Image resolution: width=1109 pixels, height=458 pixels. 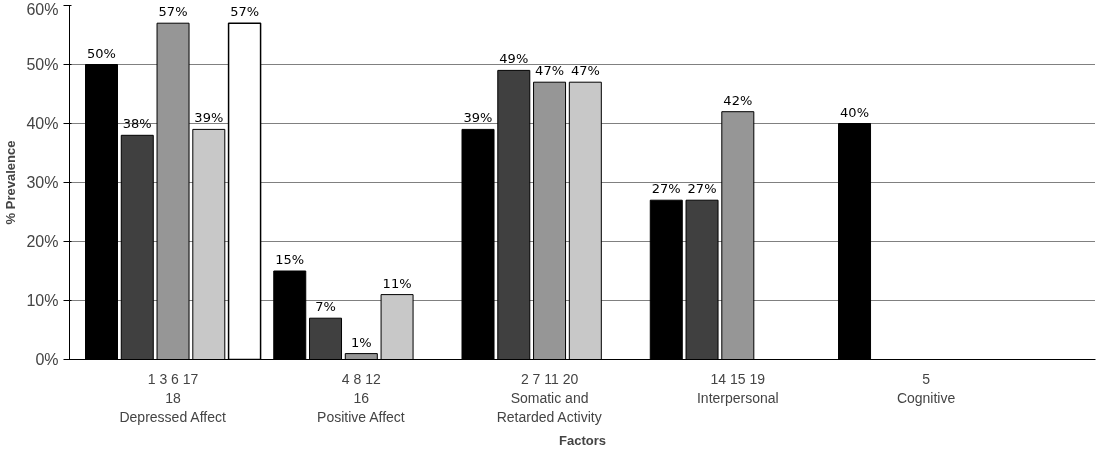 What do you see at coordinates (137, 124) in the screenshot?
I see `data-label: 38%` at bounding box center [137, 124].